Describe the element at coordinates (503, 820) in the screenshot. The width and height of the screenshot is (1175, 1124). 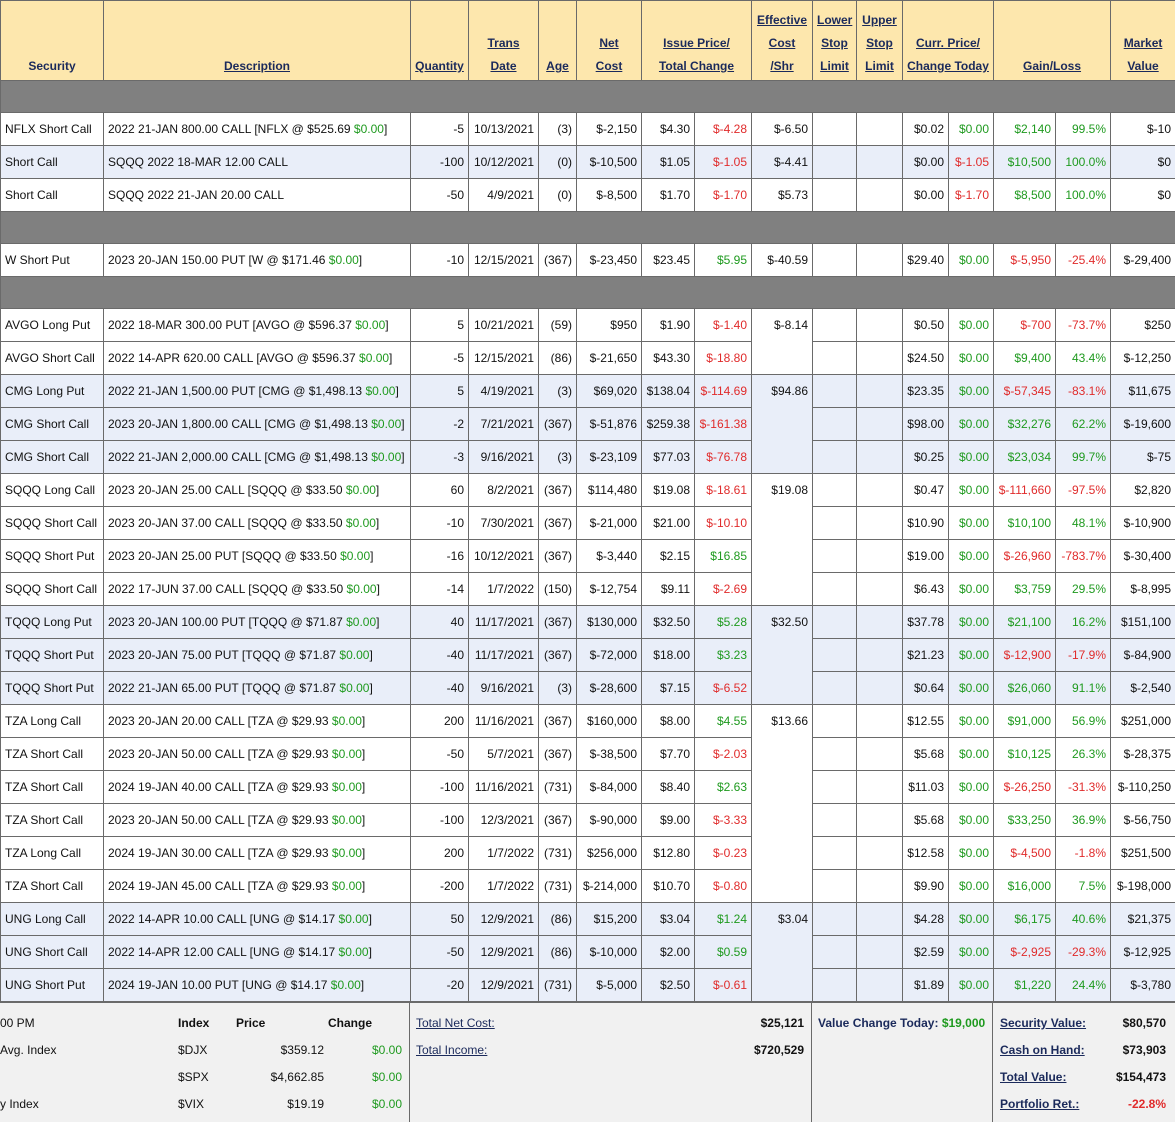
I see `trans-date: 12/3/2021` at that location.